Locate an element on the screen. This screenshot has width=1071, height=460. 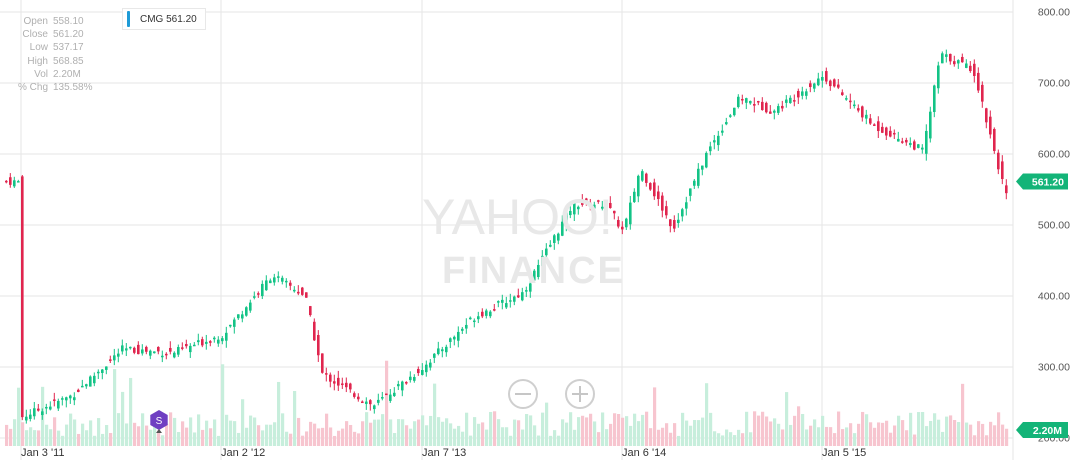
yahoo-watermark: YAHOO! is located at coordinates (517, 217).